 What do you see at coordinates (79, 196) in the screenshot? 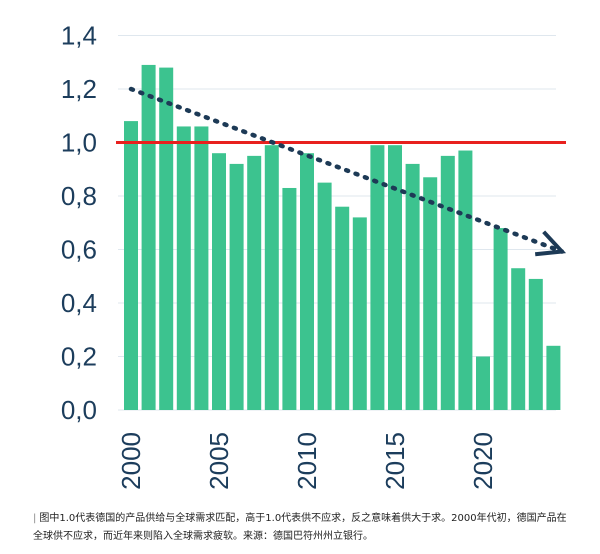
I see `y-tick-label: 0,8` at bounding box center [79, 196].